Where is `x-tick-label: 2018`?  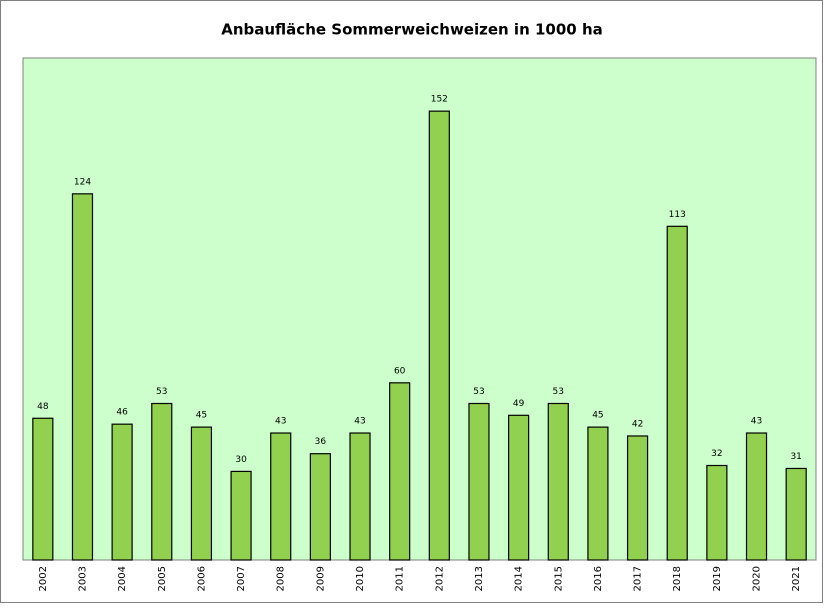
x-tick-label: 2018 is located at coordinates (677, 578).